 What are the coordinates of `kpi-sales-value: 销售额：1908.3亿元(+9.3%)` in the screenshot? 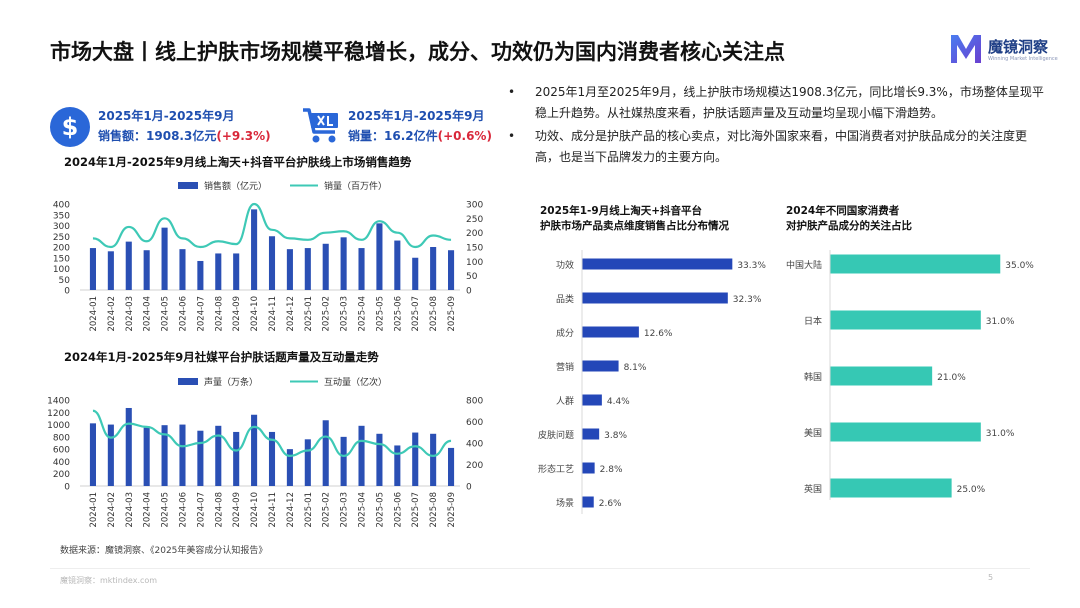 It's located at (184, 135).